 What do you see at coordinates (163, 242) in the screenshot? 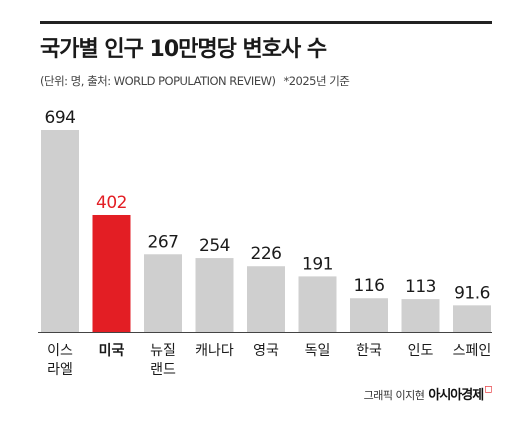
I see `data-label: 267` at bounding box center [163, 242].